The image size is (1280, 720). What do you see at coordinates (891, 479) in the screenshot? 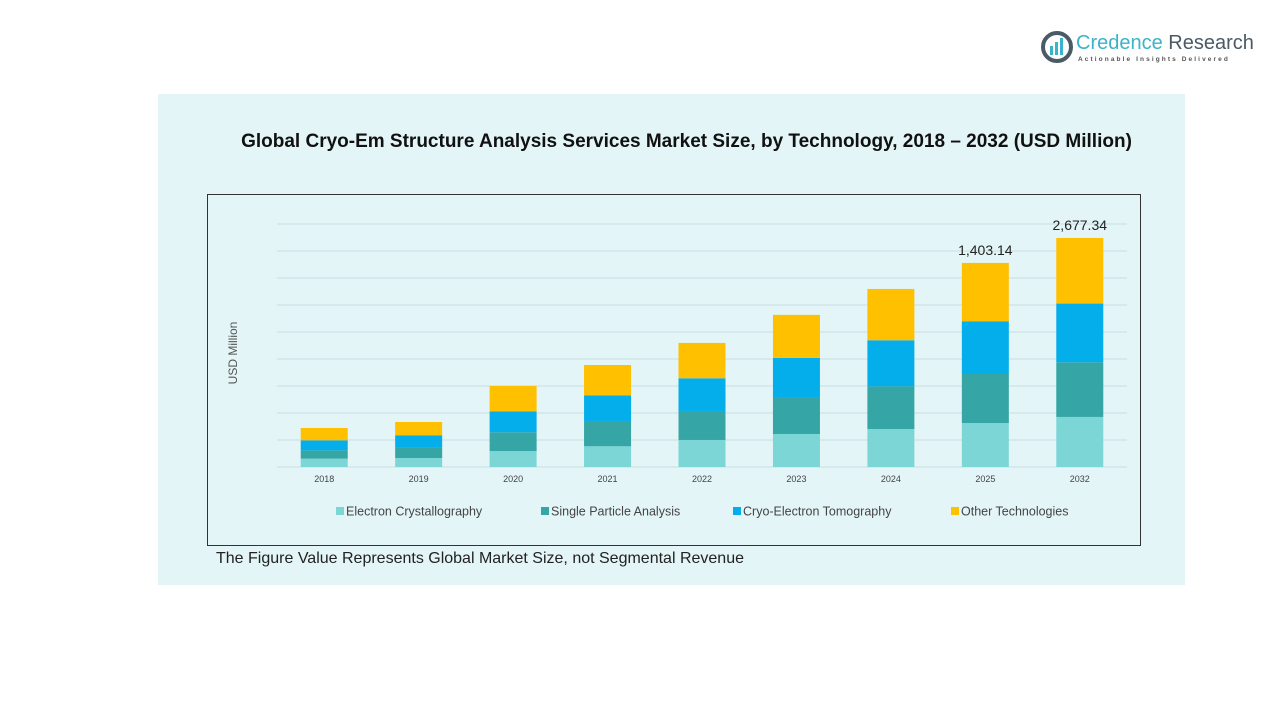
I see `x-tick-label: 2024` at bounding box center [891, 479].